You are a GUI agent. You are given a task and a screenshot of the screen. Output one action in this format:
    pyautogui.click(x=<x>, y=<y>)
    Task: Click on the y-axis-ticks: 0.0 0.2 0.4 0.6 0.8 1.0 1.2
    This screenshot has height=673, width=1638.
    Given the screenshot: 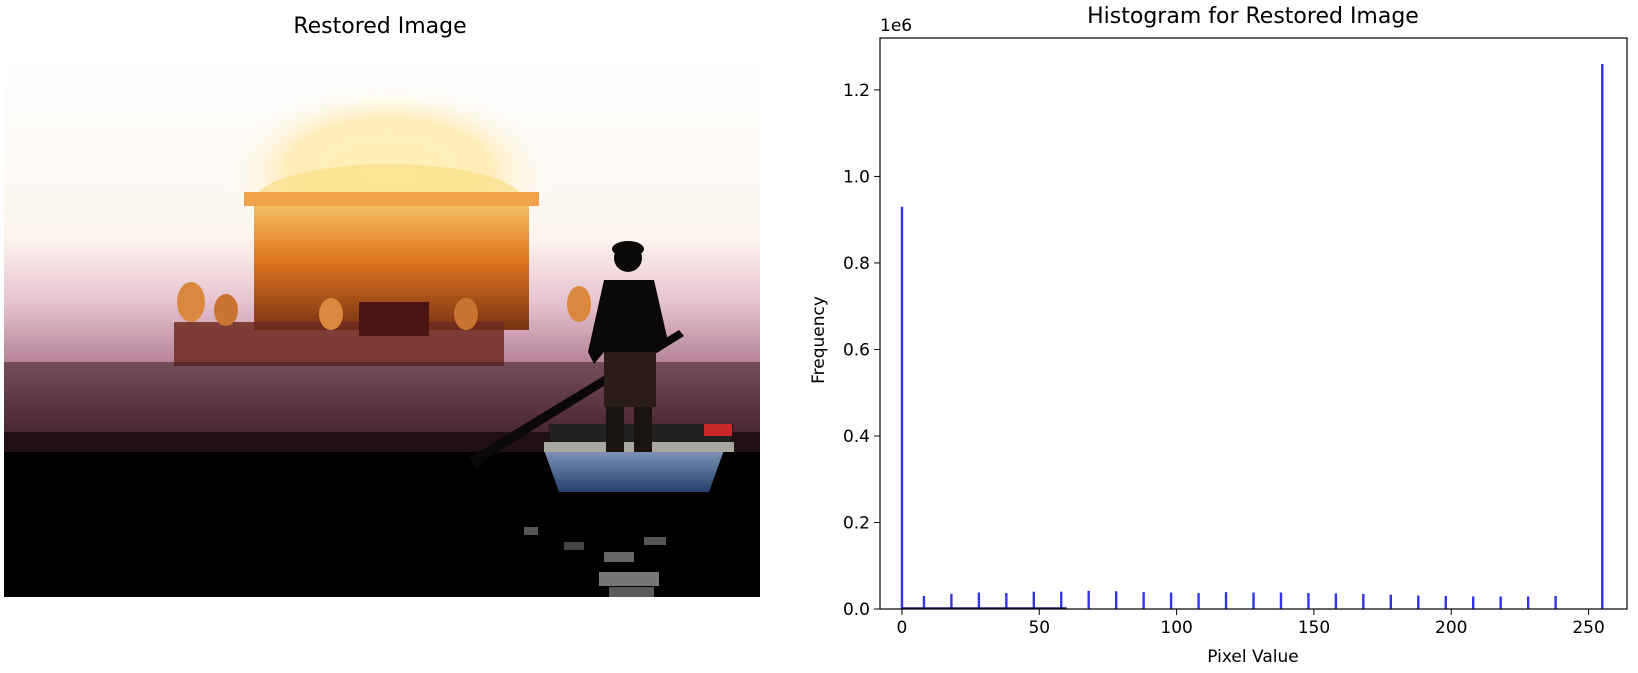 What is the action you would take?
    pyautogui.click(x=861, y=350)
    